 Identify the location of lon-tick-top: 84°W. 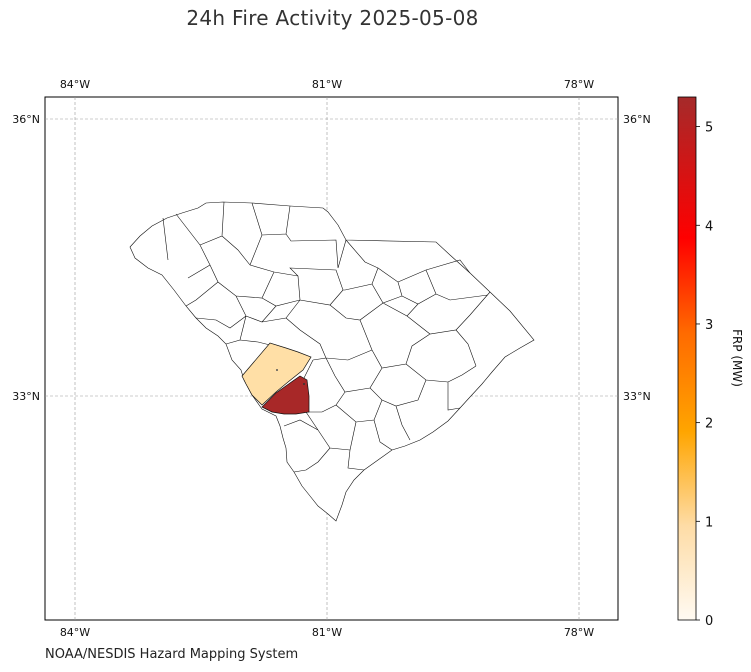
(75, 84).